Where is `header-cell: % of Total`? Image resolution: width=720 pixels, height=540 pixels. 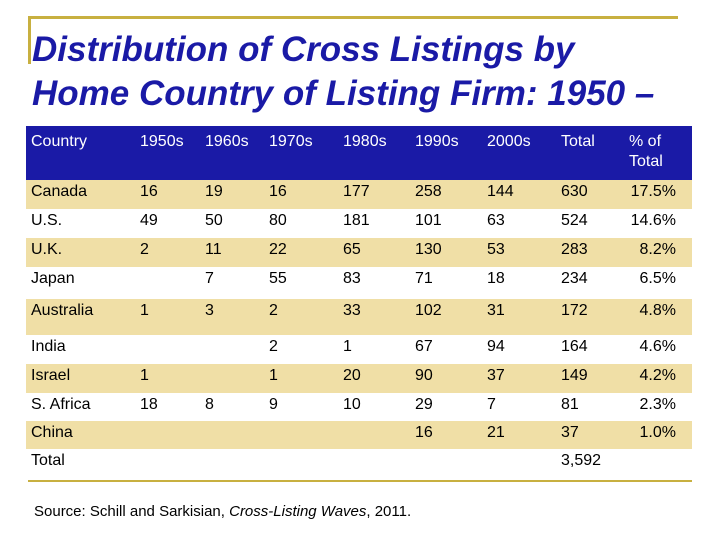 header-cell: % of Total is located at coordinates (658, 153).